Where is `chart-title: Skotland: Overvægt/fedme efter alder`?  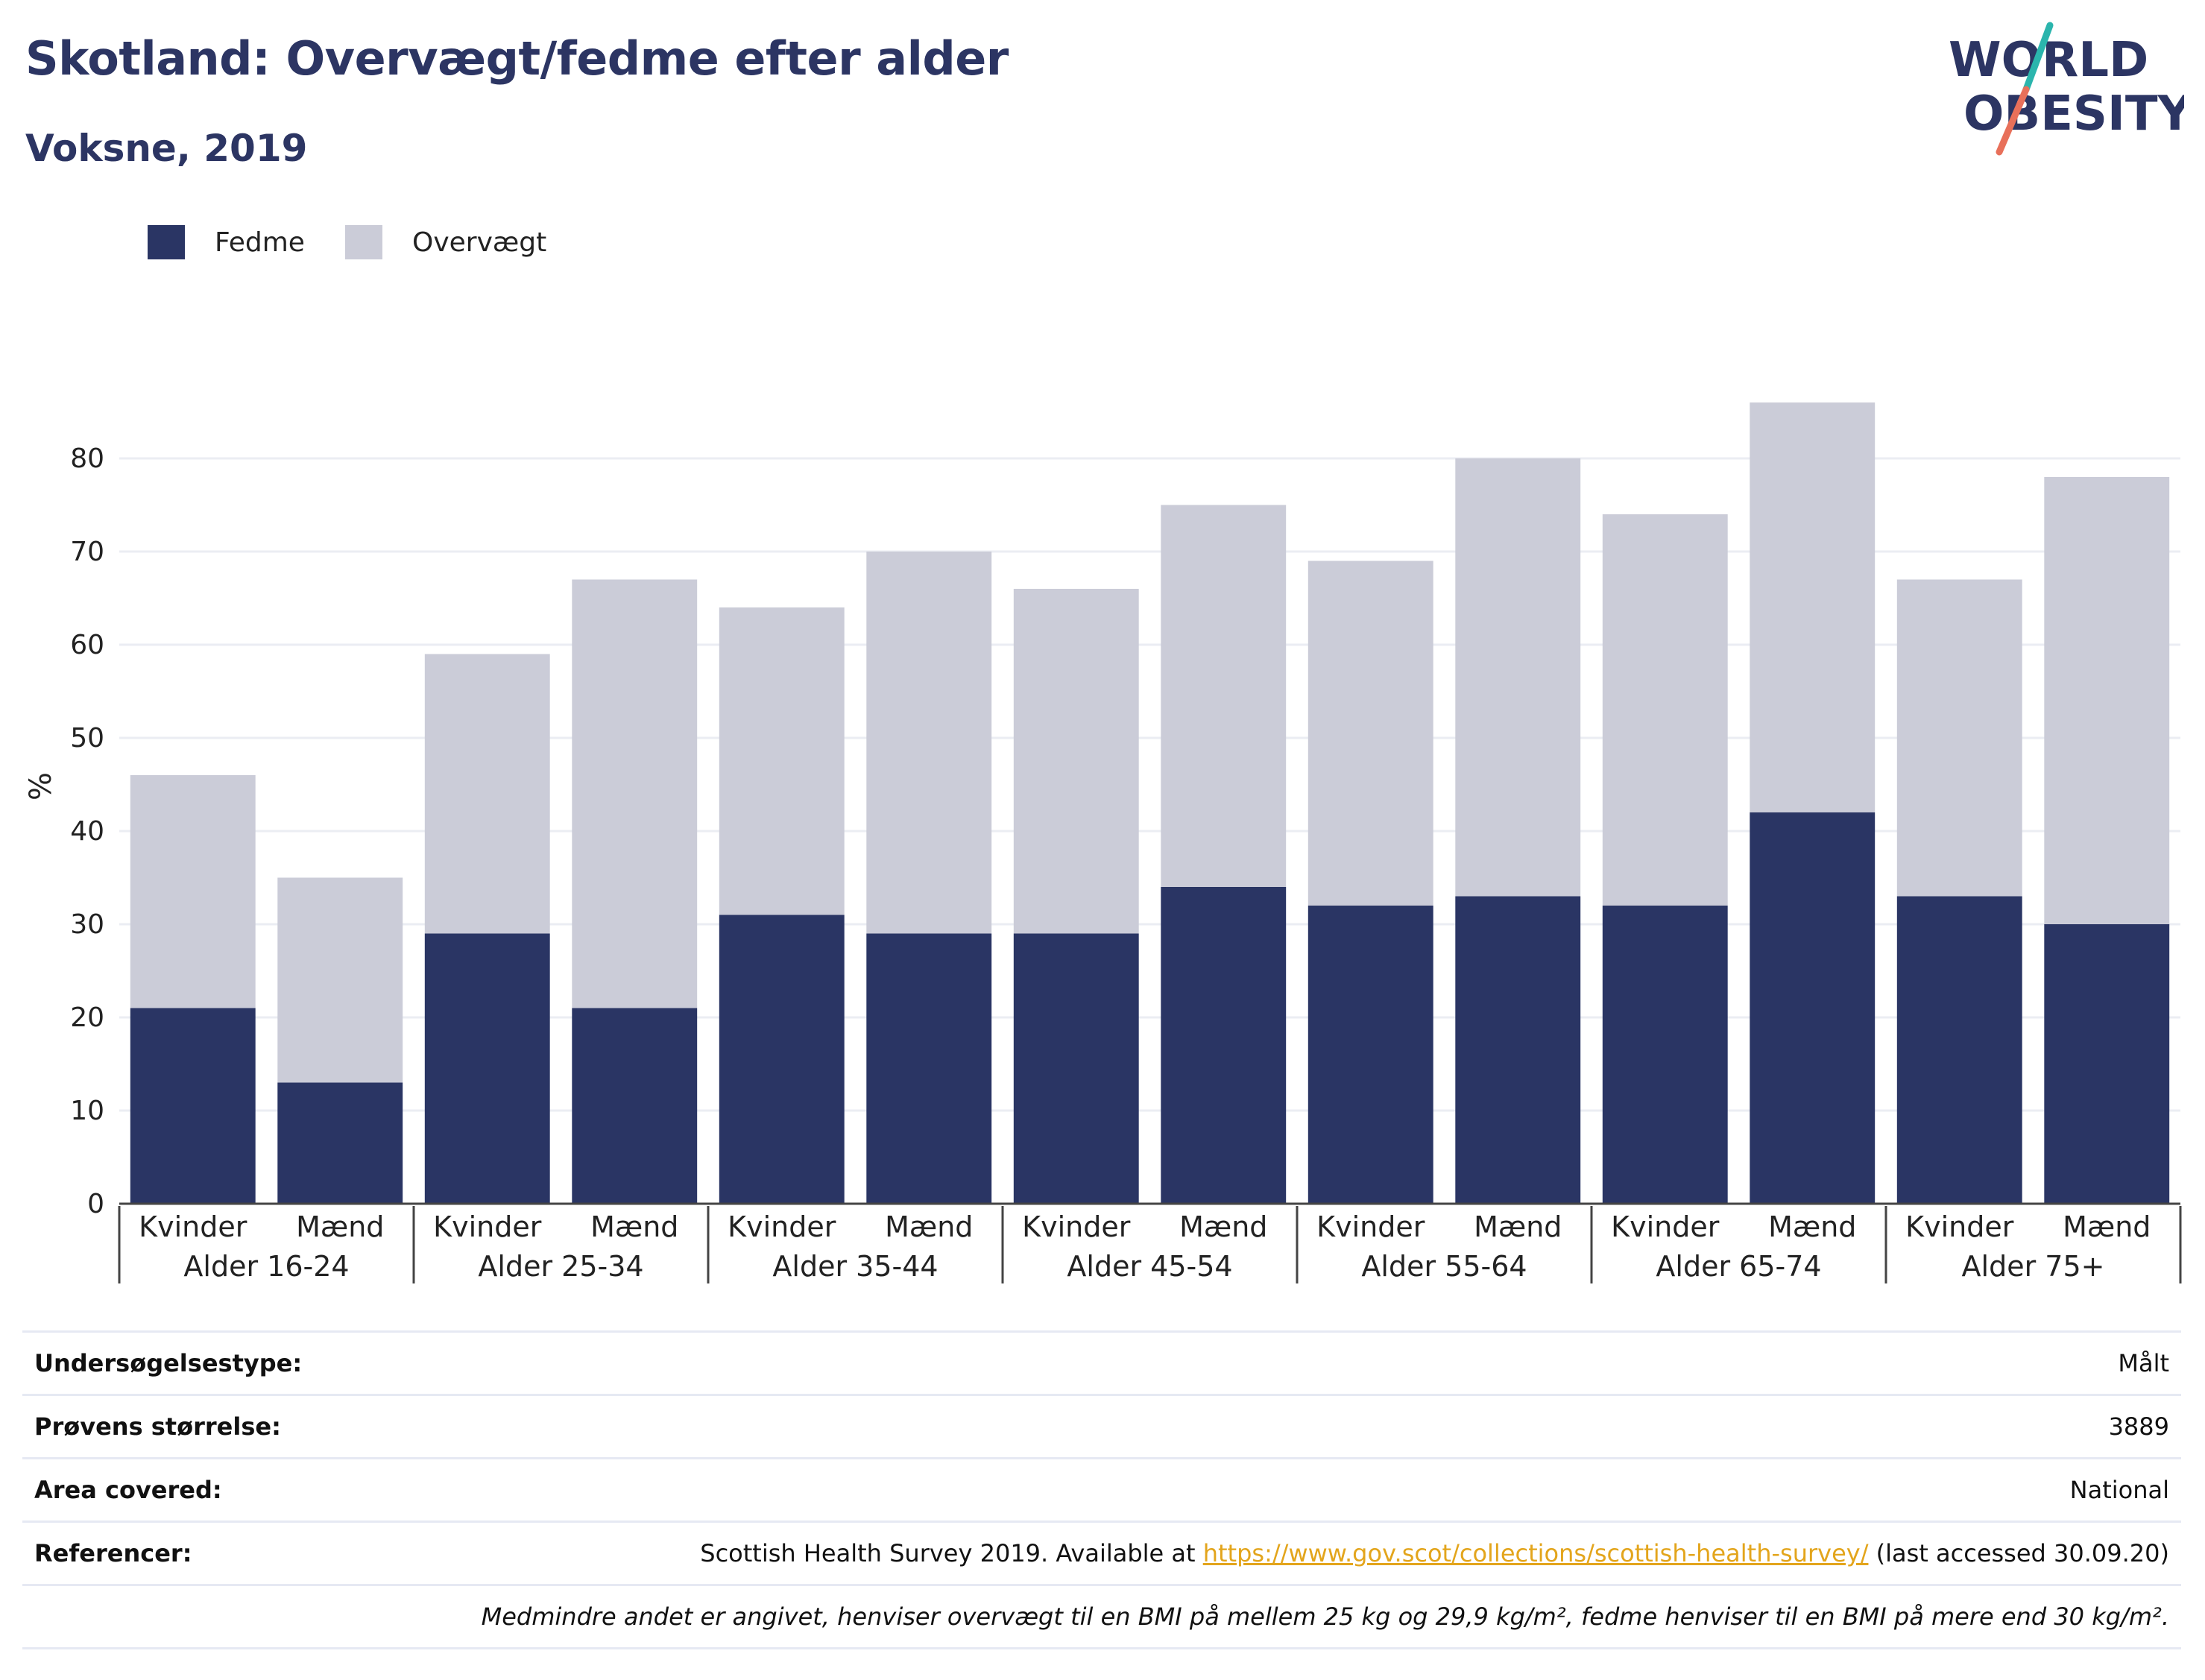 chart-title: Skotland: Overvægt/fedme efter alder is located at coordinates (517, 58).